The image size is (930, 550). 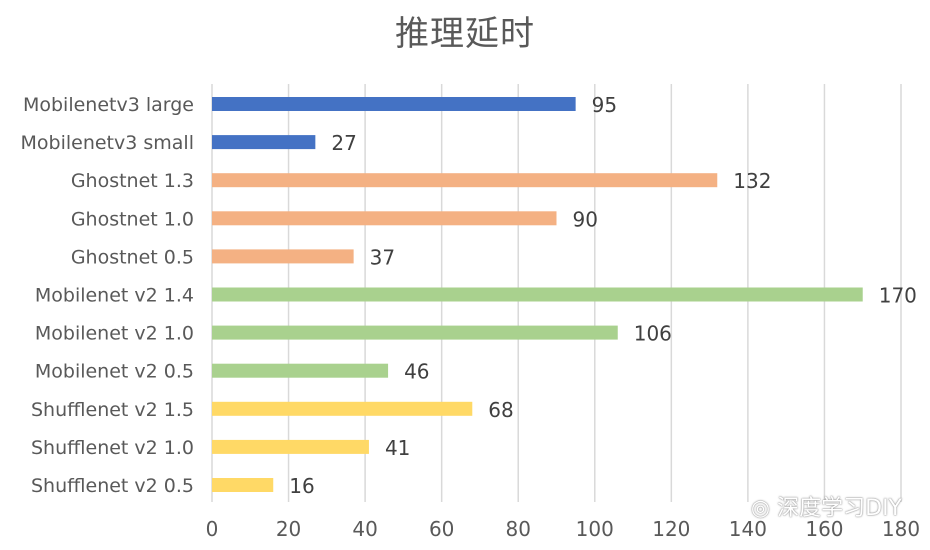 I want to click on x-tick-label: 120, so click(x=671, y=529).